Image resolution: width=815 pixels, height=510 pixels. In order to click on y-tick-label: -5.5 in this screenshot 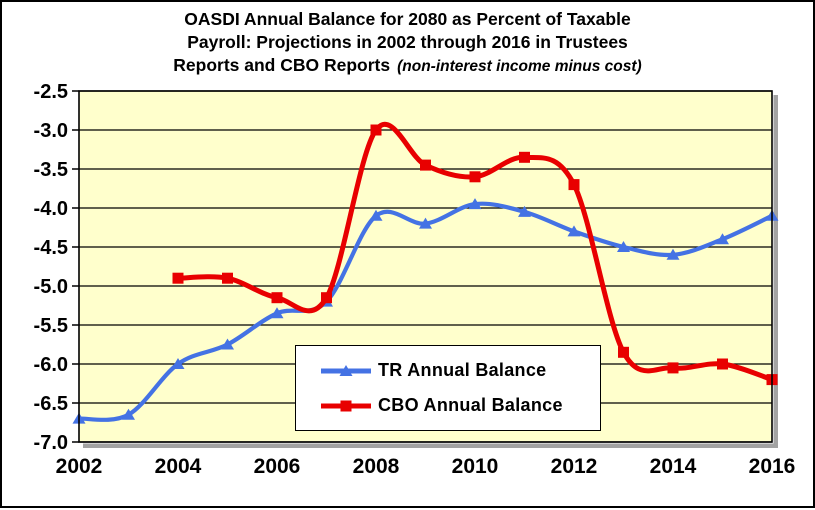, I will do `click(51, 326)`.